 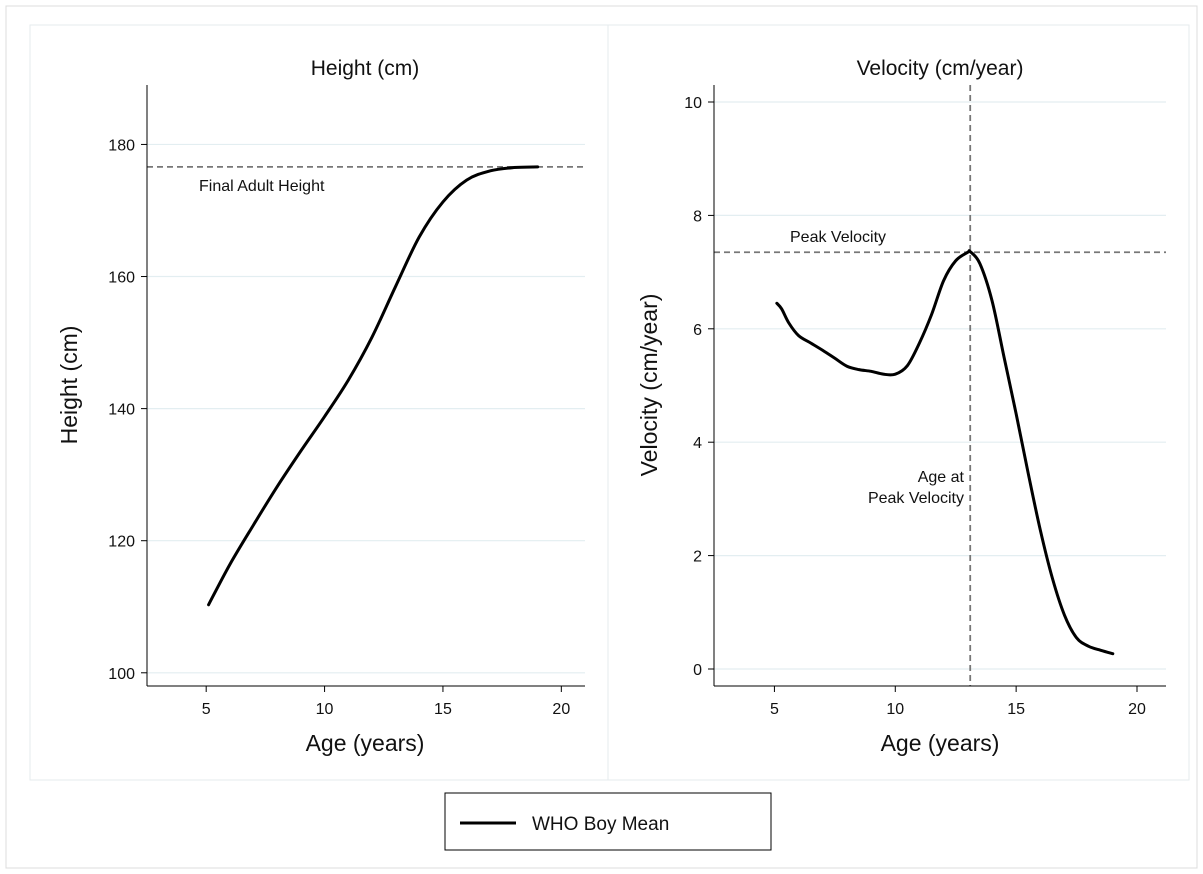 What do you see at coordinates (121, 674) in the screenshot?
I see `height-y-tick-label: 100` at bounding box center [121, 674].